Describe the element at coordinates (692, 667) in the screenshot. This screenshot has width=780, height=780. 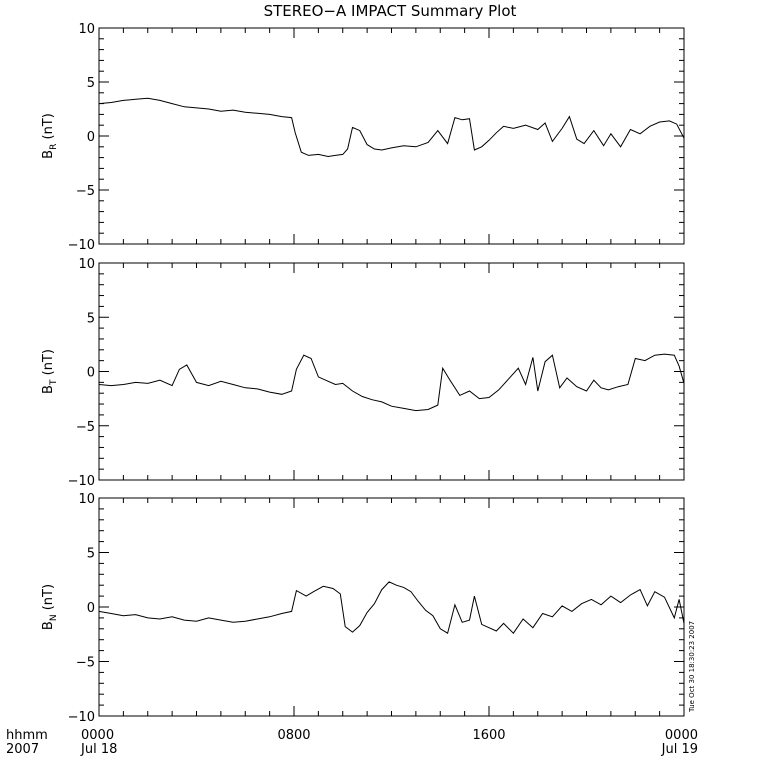
I see `timestamp-label: Tue Oct 30 18:30:23 2007` at that location.